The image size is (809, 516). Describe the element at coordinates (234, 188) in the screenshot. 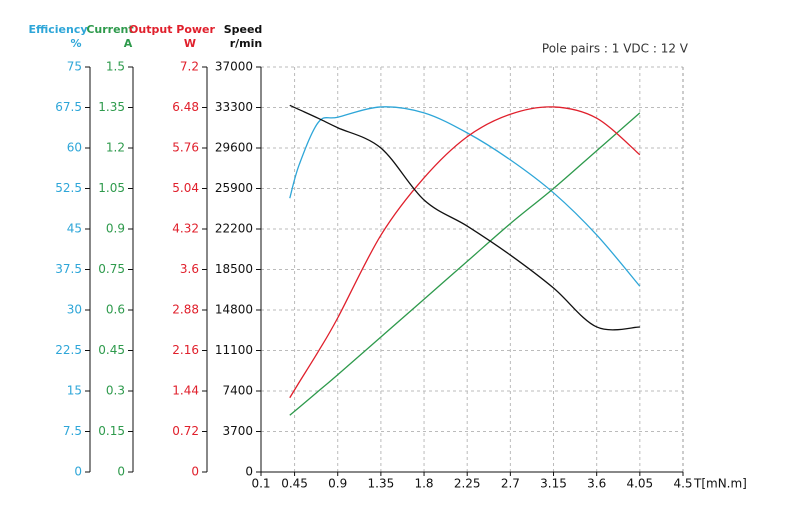

I see `y-tick-label: 25900` at that location.